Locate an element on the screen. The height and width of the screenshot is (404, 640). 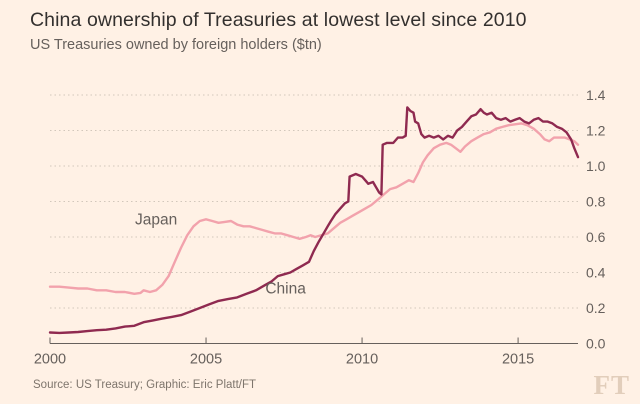
y-tick-label: 0.6 is located at coordinates (596, 237).